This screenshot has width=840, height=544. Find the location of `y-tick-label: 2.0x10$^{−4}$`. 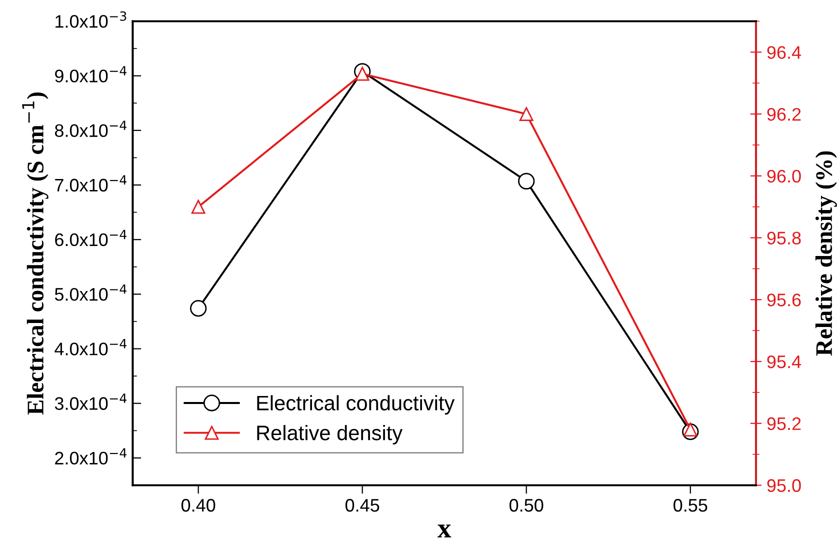

y-tick-label: 2.0x10$^{−4}$ is located at coordinates (90, 456).